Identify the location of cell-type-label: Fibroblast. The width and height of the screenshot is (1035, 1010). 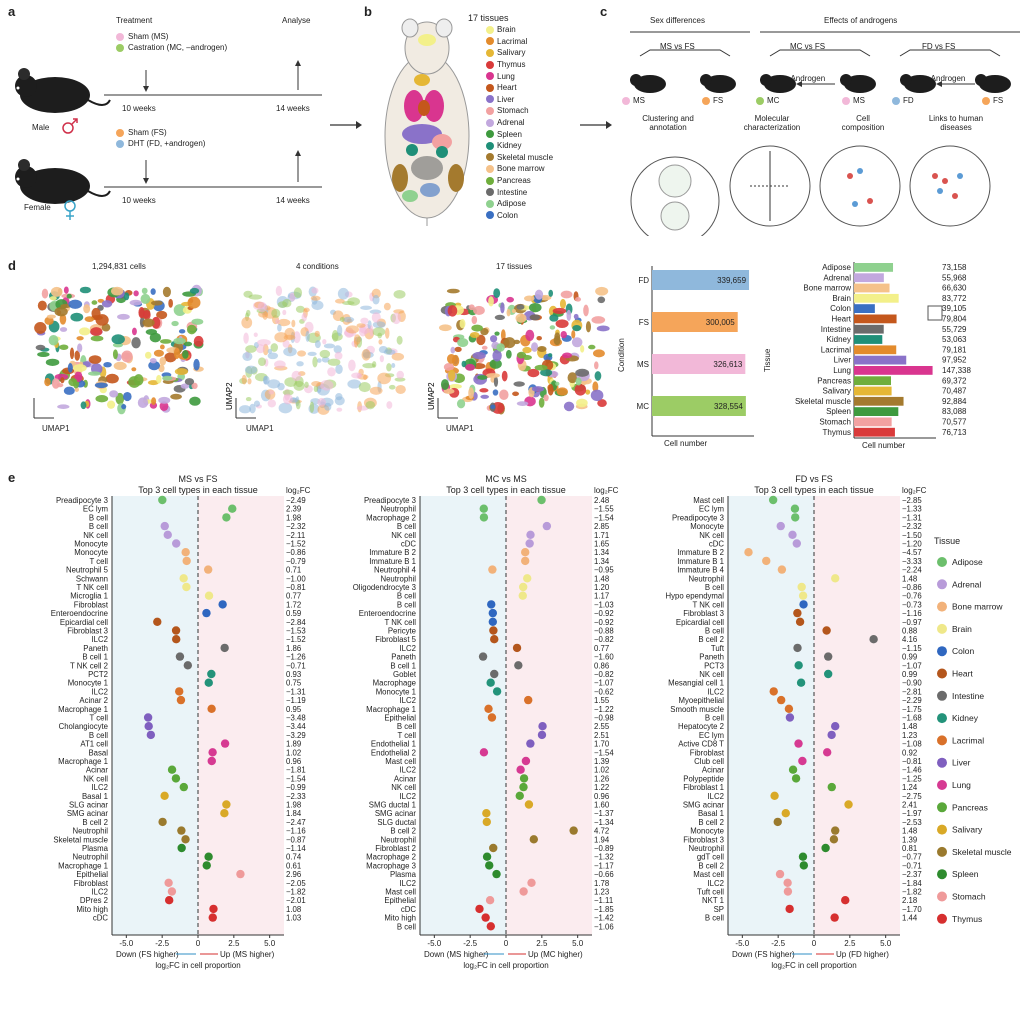
(91, 604).